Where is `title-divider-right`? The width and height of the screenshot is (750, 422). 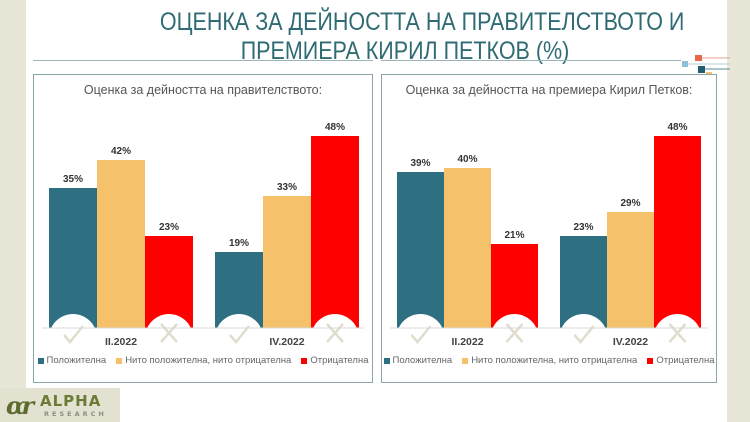 title-divider-right is located at coordinates (531, 60).